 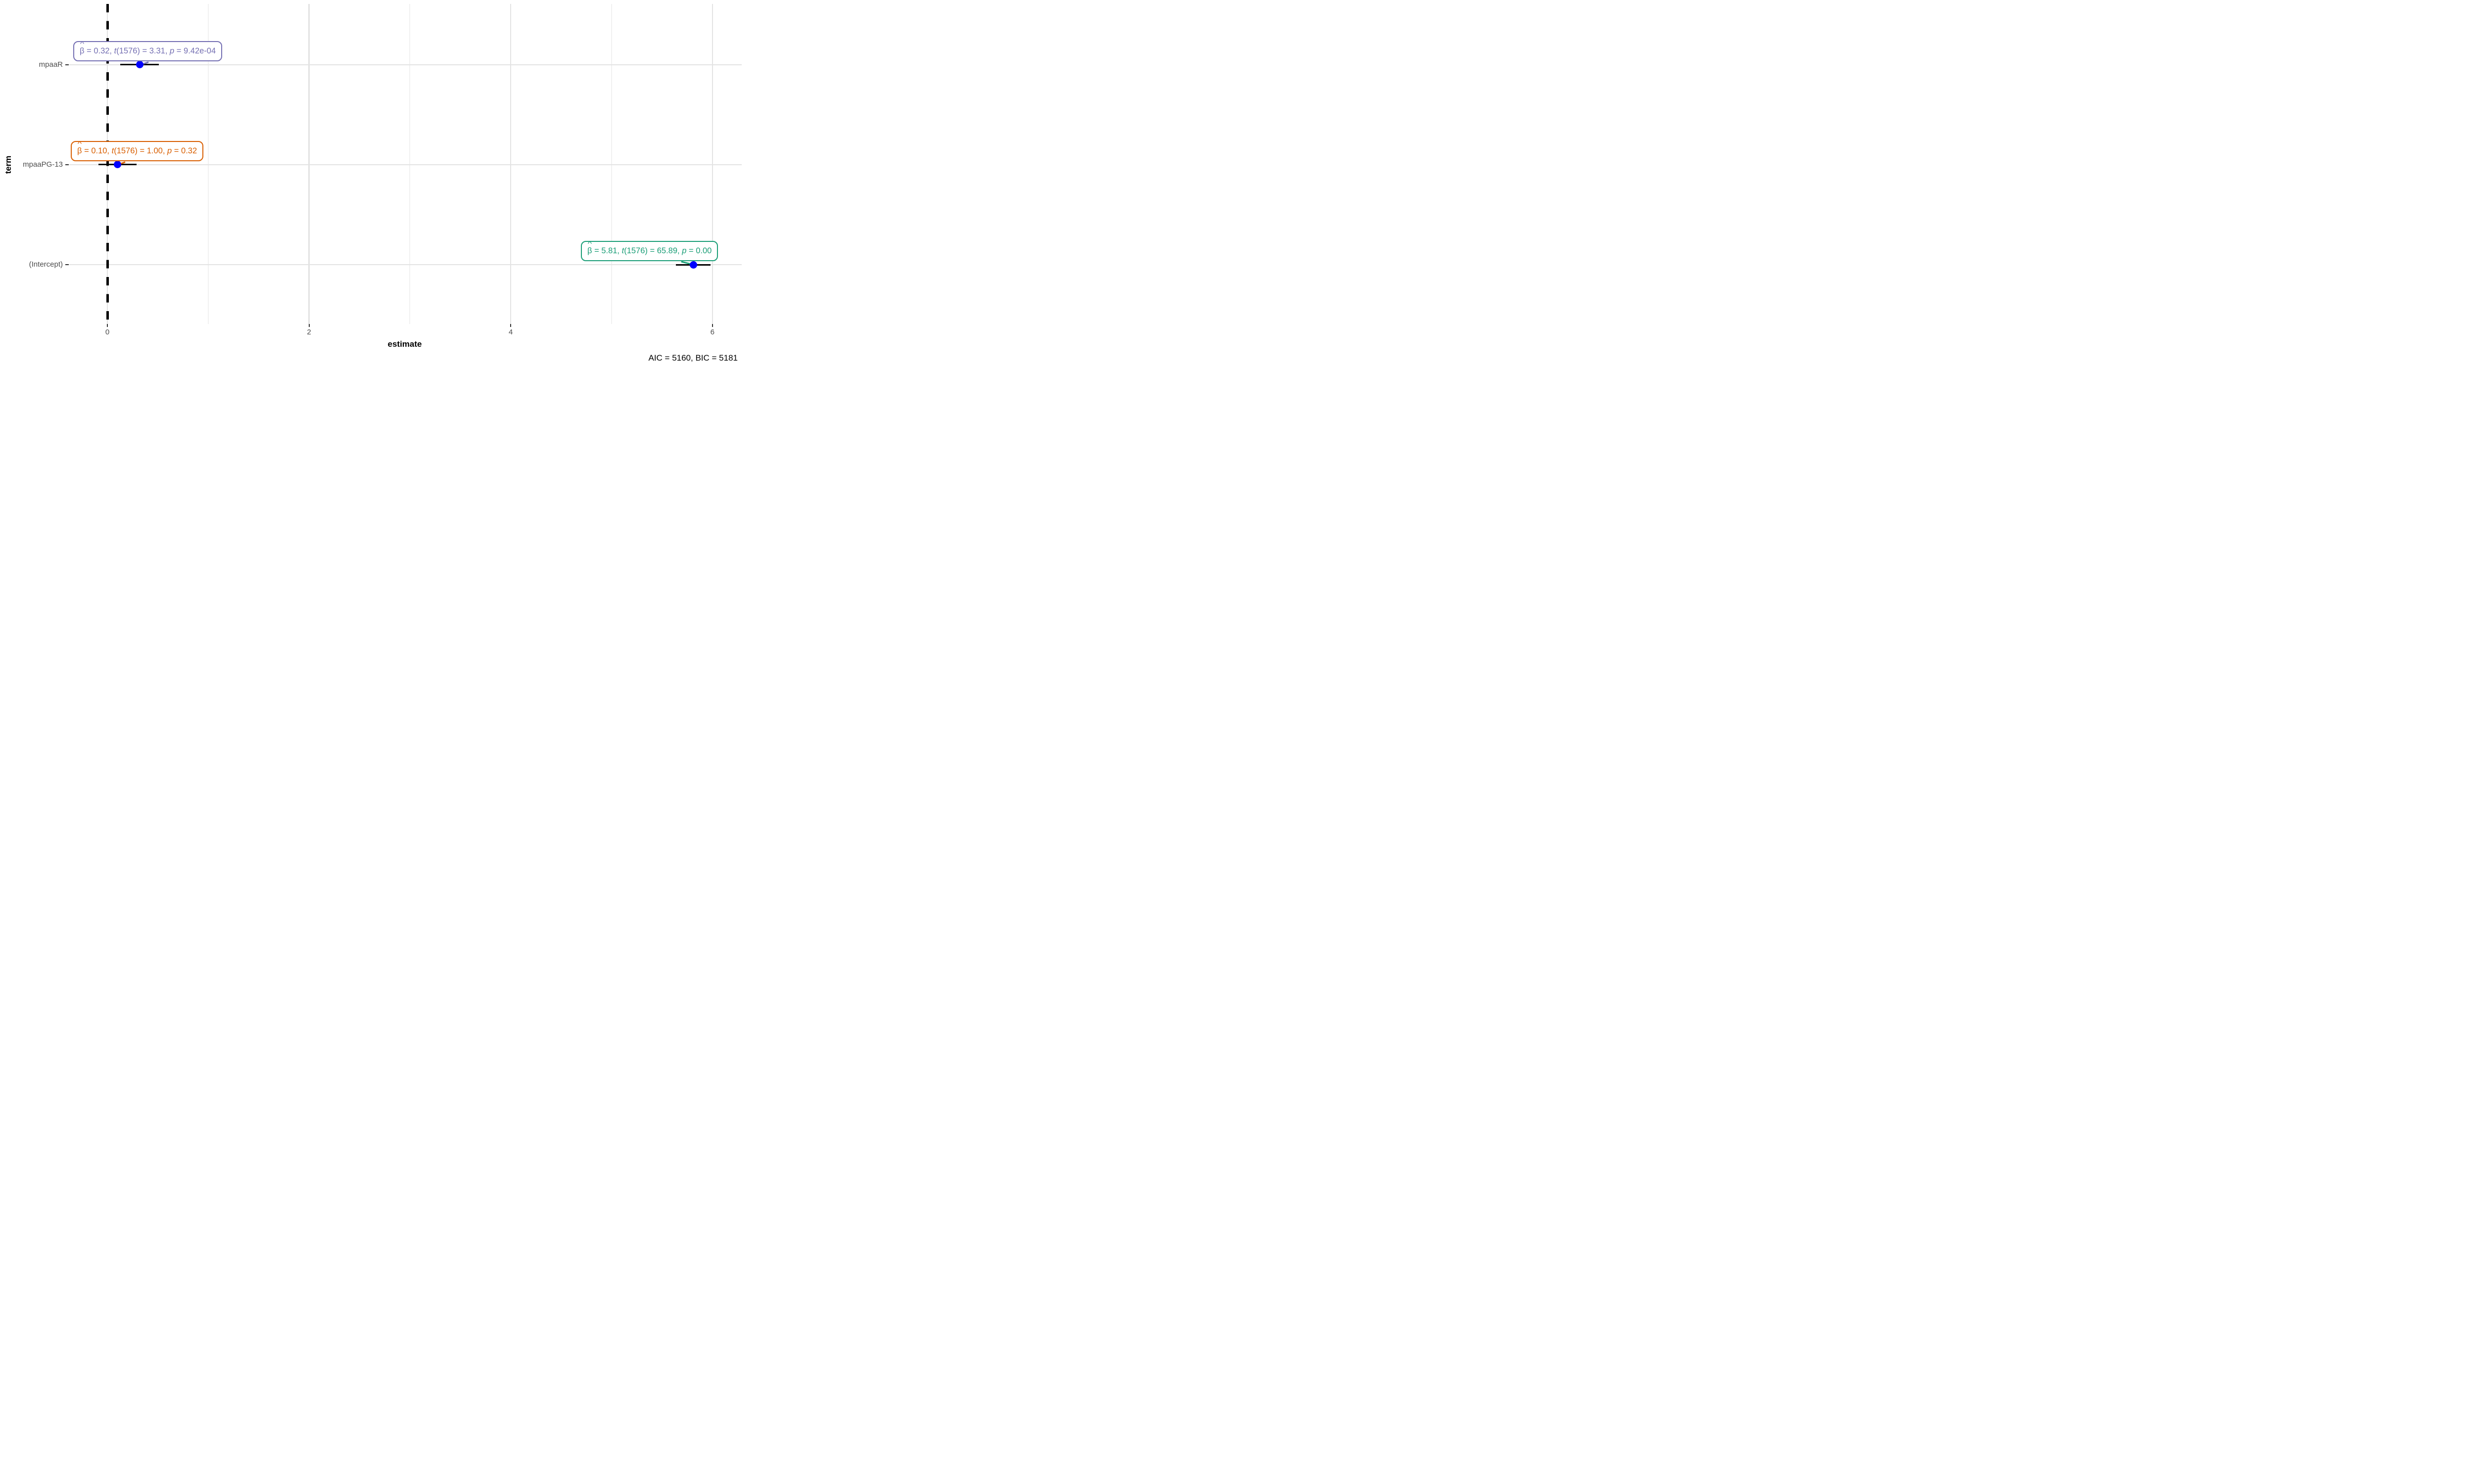 I want to click on stat-label-box-(Intercept): ^ β = 5.81, t(1576) = 65.89, p = 0.00, so click(x=649, y=250).